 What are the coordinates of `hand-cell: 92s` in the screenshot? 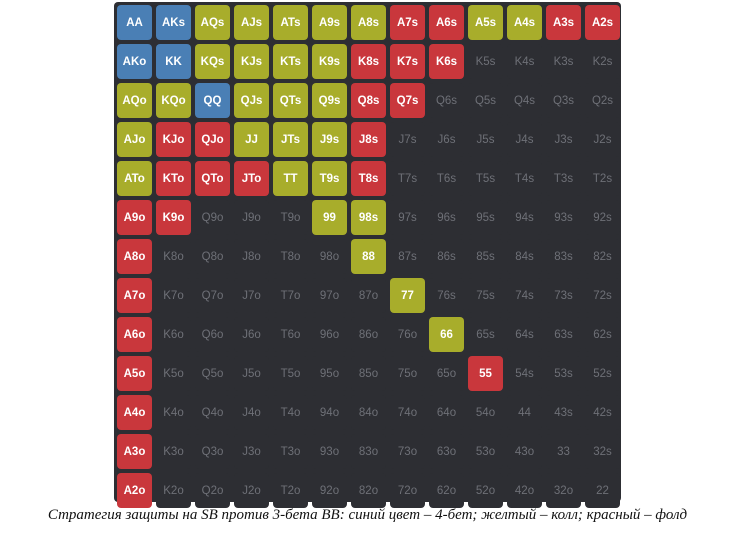 It's located at (602, 217).